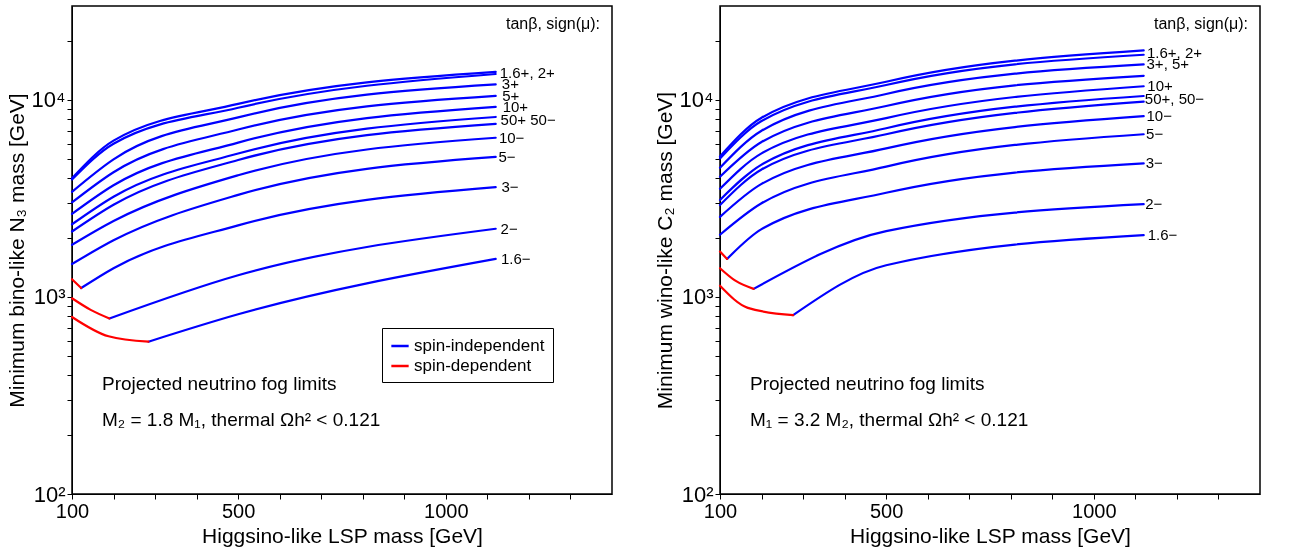  Describe the element at coordinates (479, 345) in the screenshot. I see `legend-label: spin-independent` at that location.